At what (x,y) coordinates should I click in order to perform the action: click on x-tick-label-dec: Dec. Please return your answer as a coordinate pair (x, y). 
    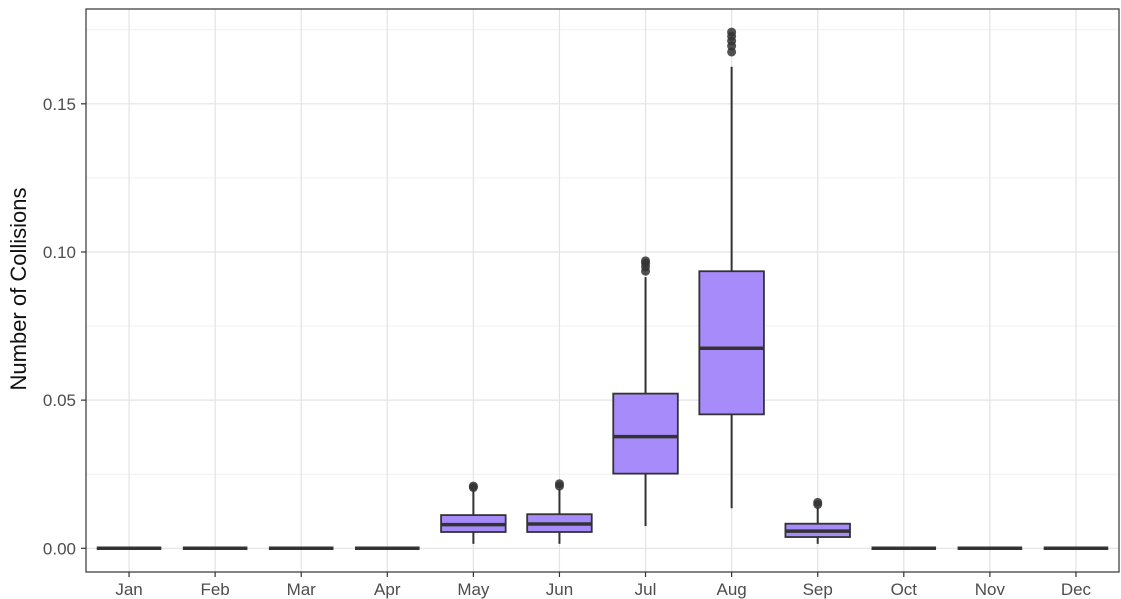
    Looking at the image, I should click on (1076, 589).